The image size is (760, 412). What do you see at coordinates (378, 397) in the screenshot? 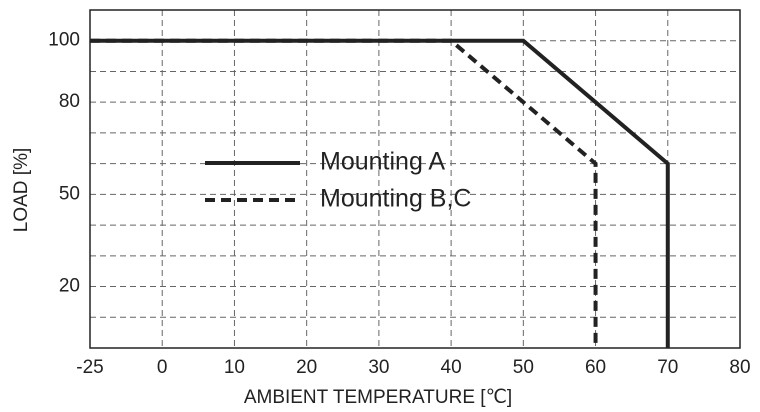
I see `x-axis-label: AMBIENT TEMPERATURE [℃]` at bounding box center [378, 397].